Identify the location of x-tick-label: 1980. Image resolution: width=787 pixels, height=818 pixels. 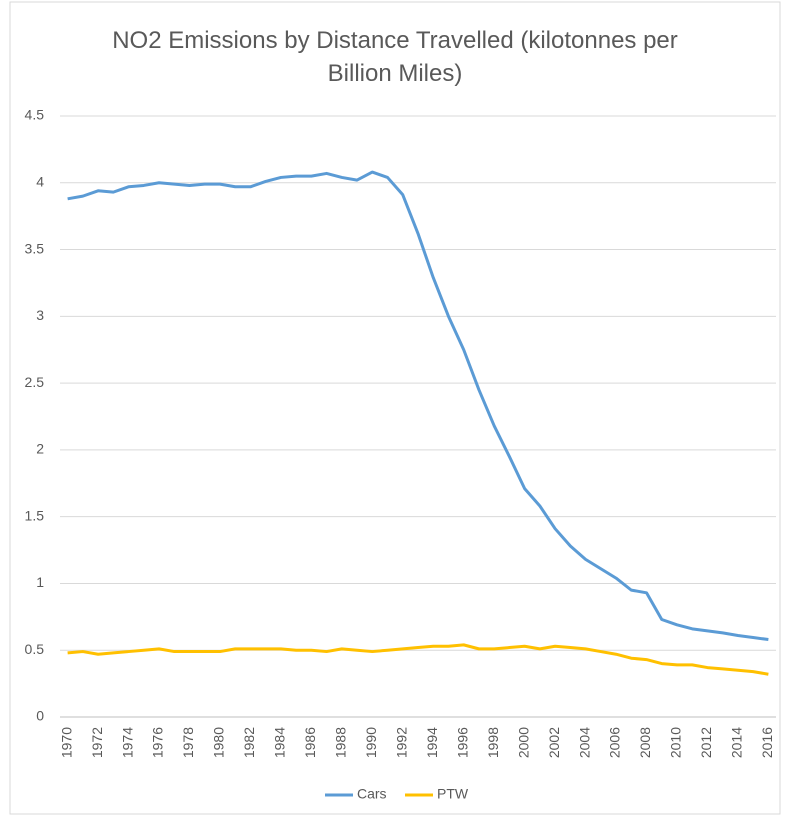
(219, 742).